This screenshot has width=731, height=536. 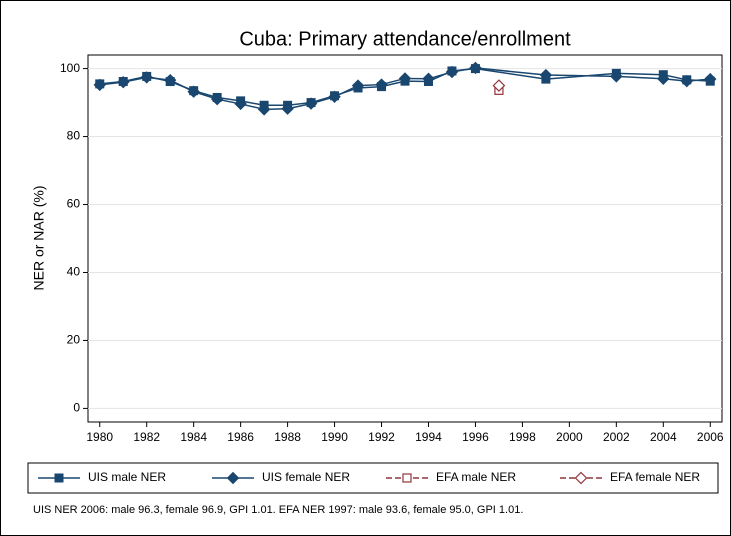 What do you see at coordinates (405, 89) in the screenshot?
I see `line` at bounding box center [405, 89].